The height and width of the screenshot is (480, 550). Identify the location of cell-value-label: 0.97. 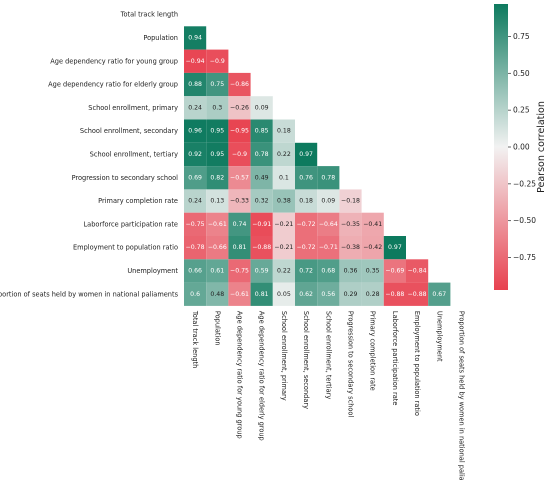
(306, 154).